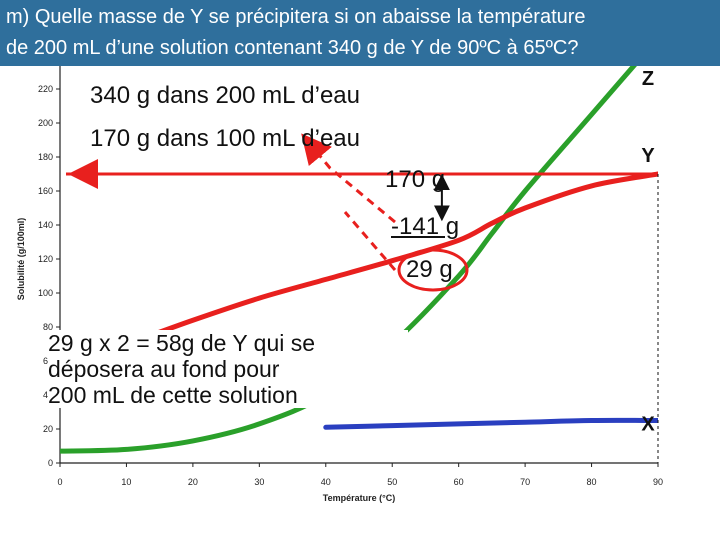  Describe the element at coordinates (225, 95) in the screenshot. I see `note-340g: 340 g dans 200 mL d’eau` at that location.